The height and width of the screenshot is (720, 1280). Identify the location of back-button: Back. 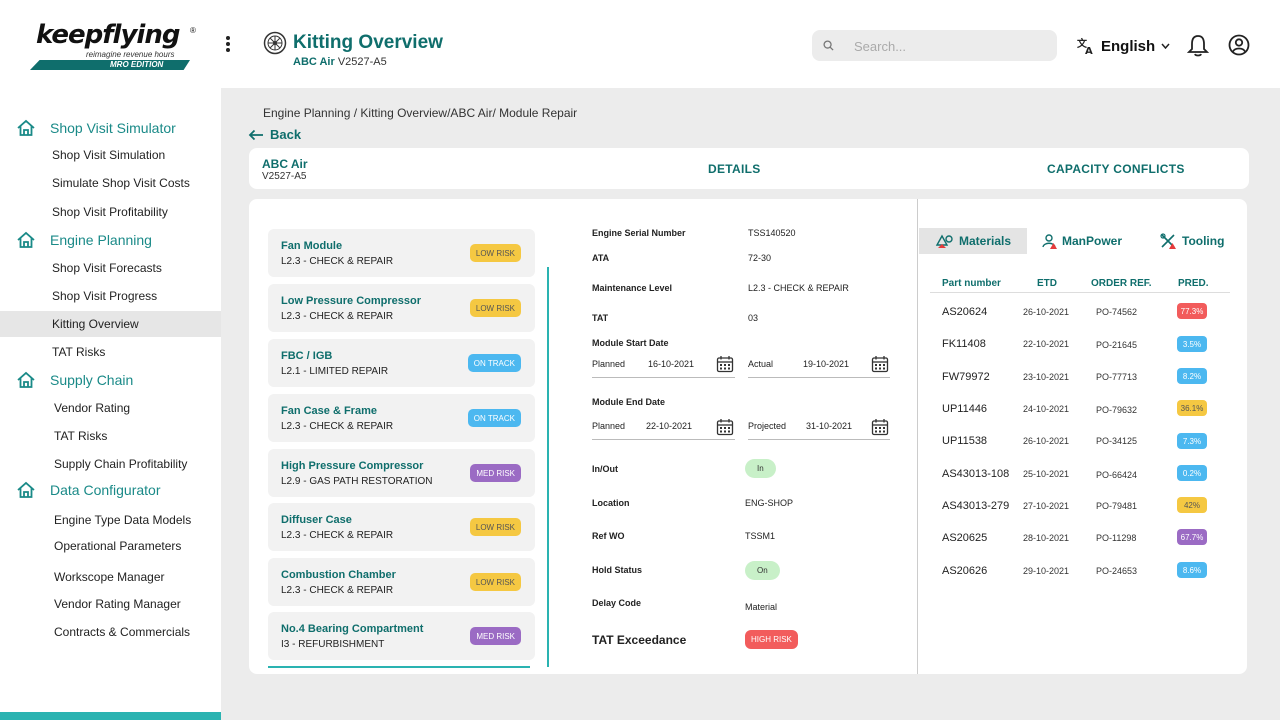
(274, 134).